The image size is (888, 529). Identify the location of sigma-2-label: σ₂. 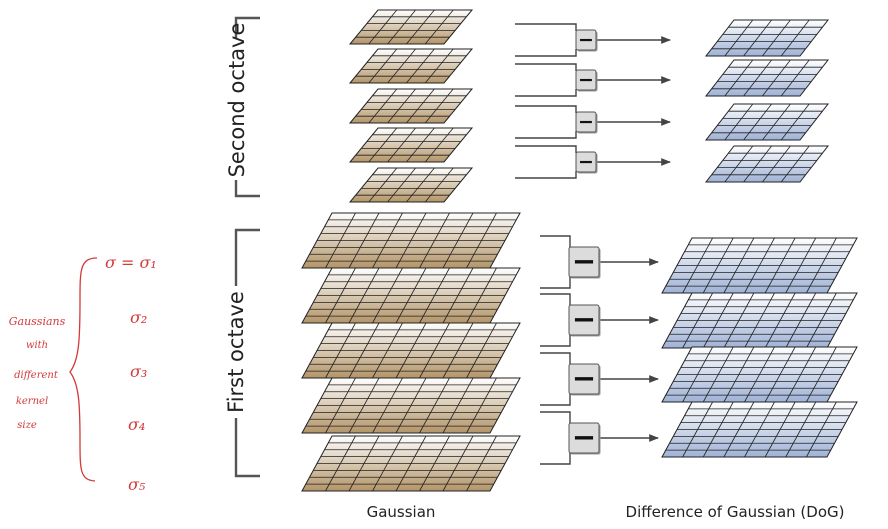
(138, 317).